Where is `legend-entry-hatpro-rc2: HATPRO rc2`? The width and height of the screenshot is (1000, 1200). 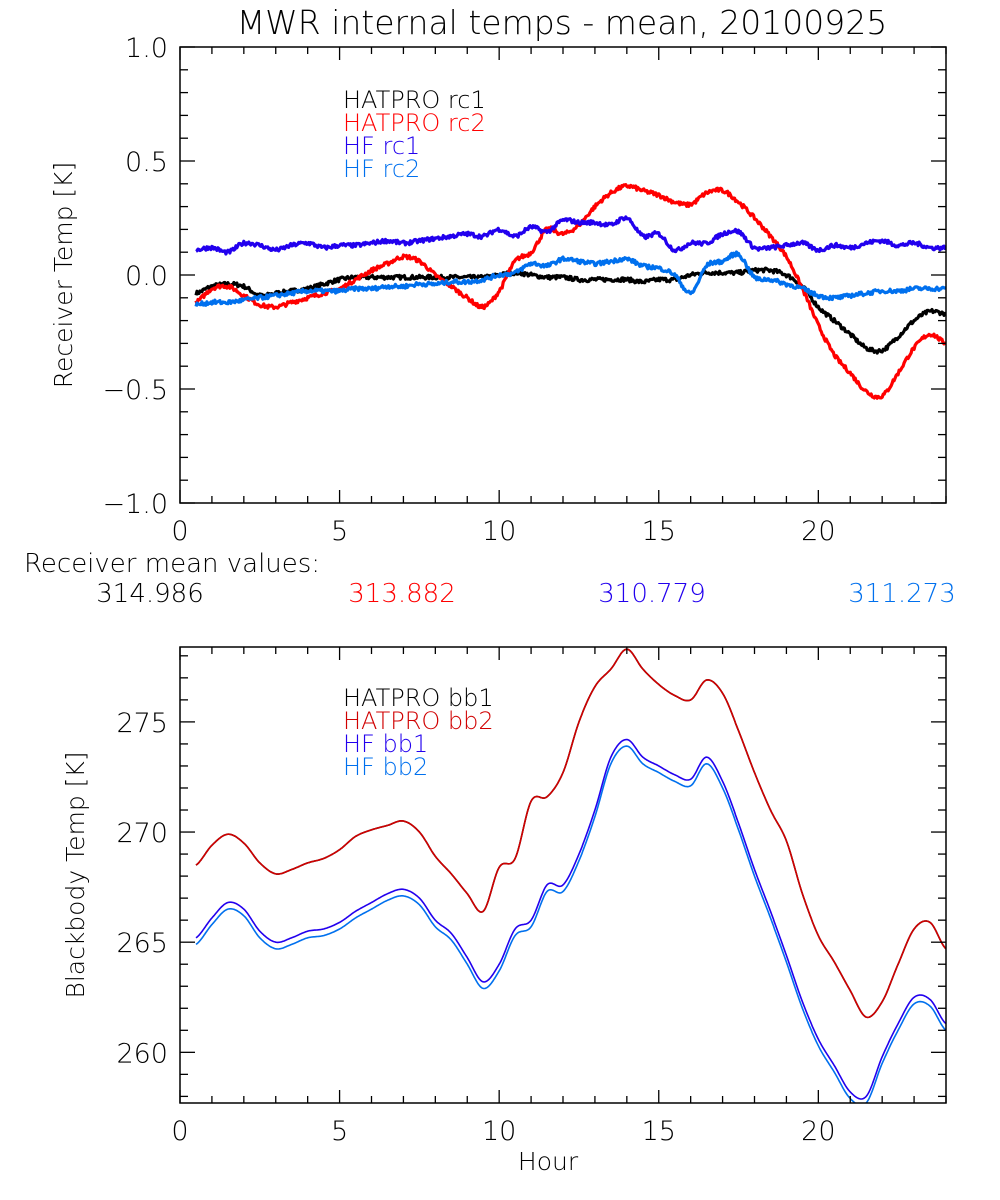
legend-entry-hatpro-rc2: HATPRO rc2 is located at coordinates (414, 123).